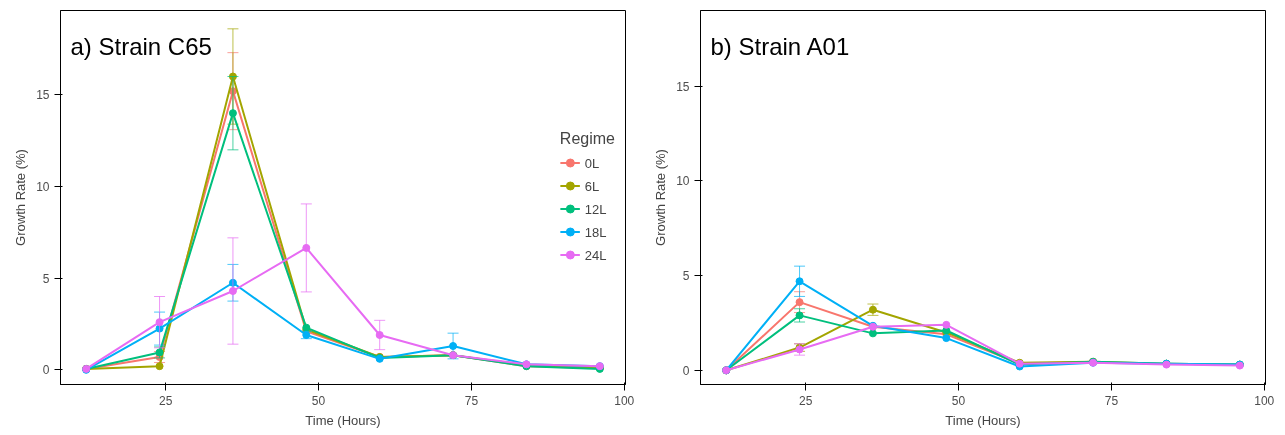  Describe the element at coordinates (141, 46) in the screenshot. I see `text: a) Strain C65` at that location.